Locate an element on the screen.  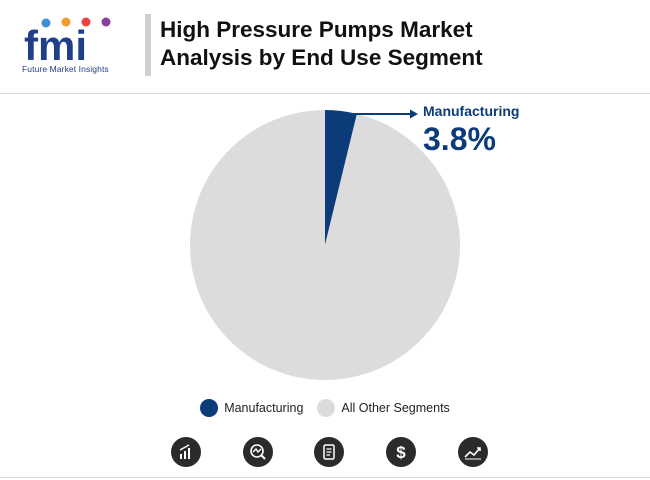
title-accent-bar is located at coordinates (148, 45).